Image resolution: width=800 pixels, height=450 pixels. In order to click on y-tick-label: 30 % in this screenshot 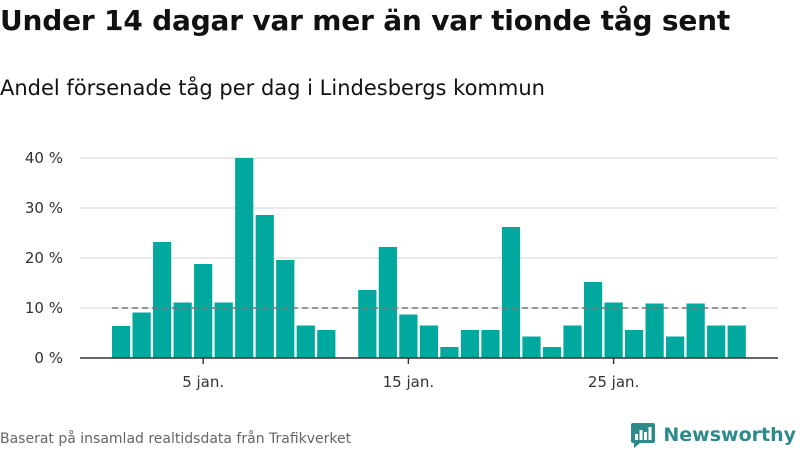, I will do `click(44, 208)`.